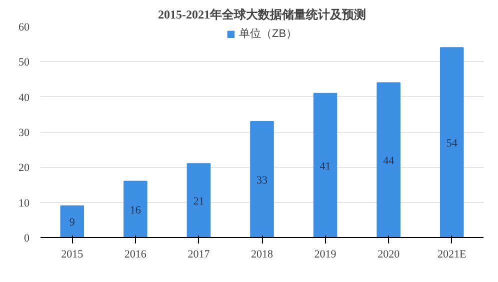 The image size is (498, 282). I want to click on chart-title: 2015-2021年全球大数据储量统计及预测, so click(262, 15).